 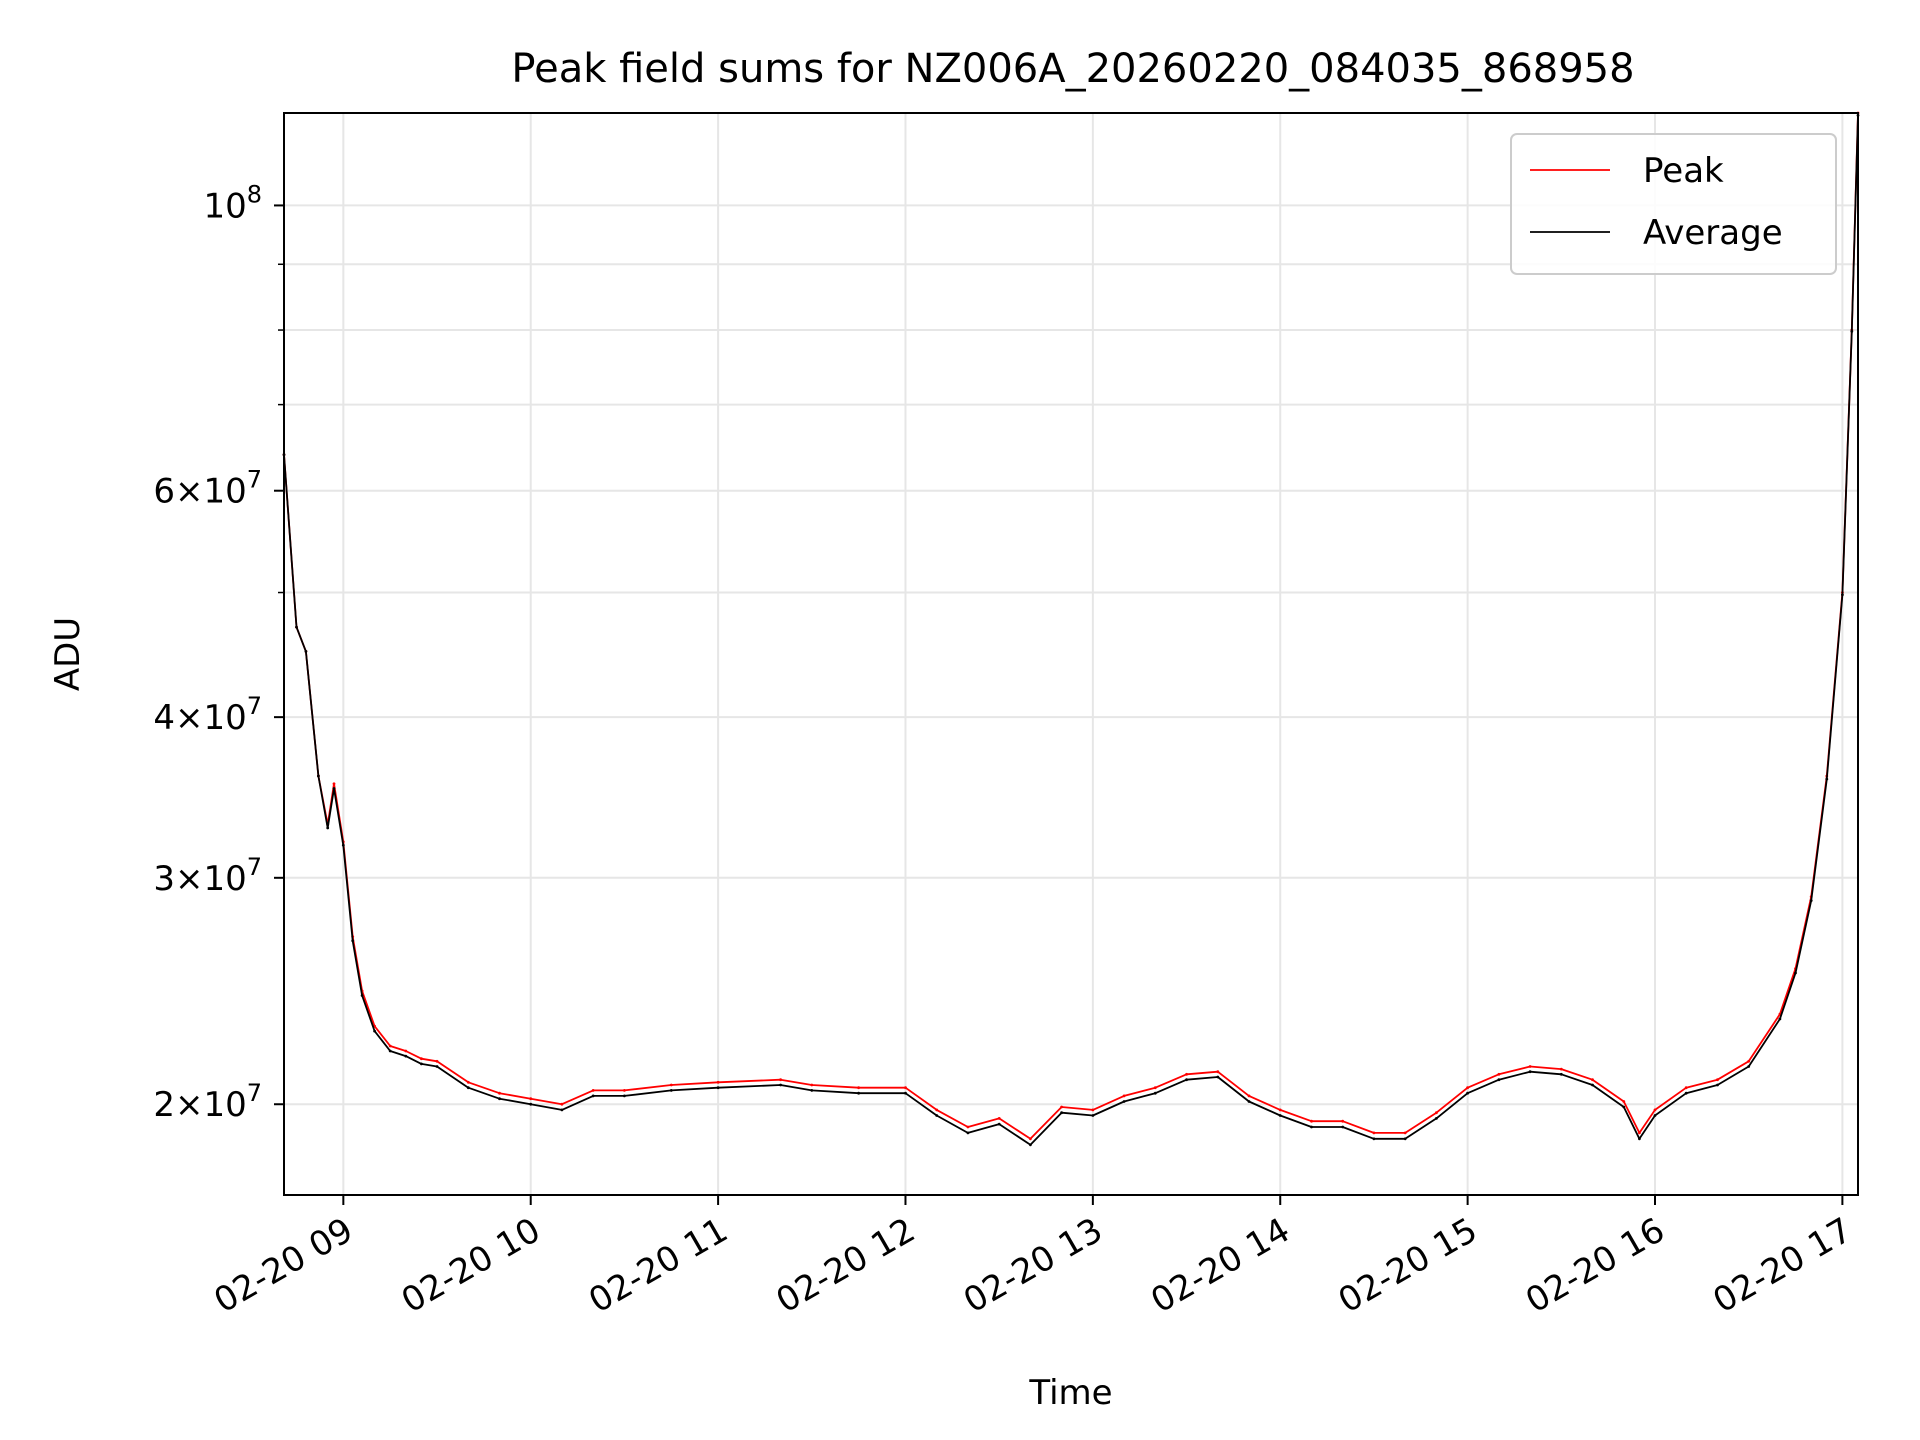 What do you see at coordinates (199, 879) in the screenshot?
I see `y-tick-label-base: 3×10` at bounding box center [199, 879].